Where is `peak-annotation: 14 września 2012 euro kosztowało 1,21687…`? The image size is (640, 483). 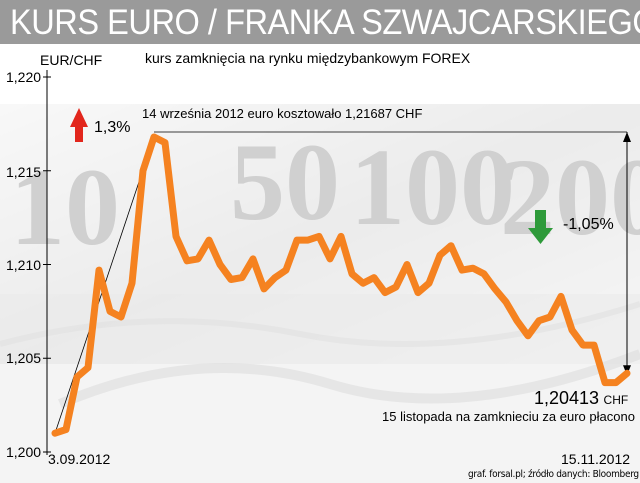
peak-annotation: 14 września 2012 euro kosztowało 1,21687… is located at coordinates (282, 113).